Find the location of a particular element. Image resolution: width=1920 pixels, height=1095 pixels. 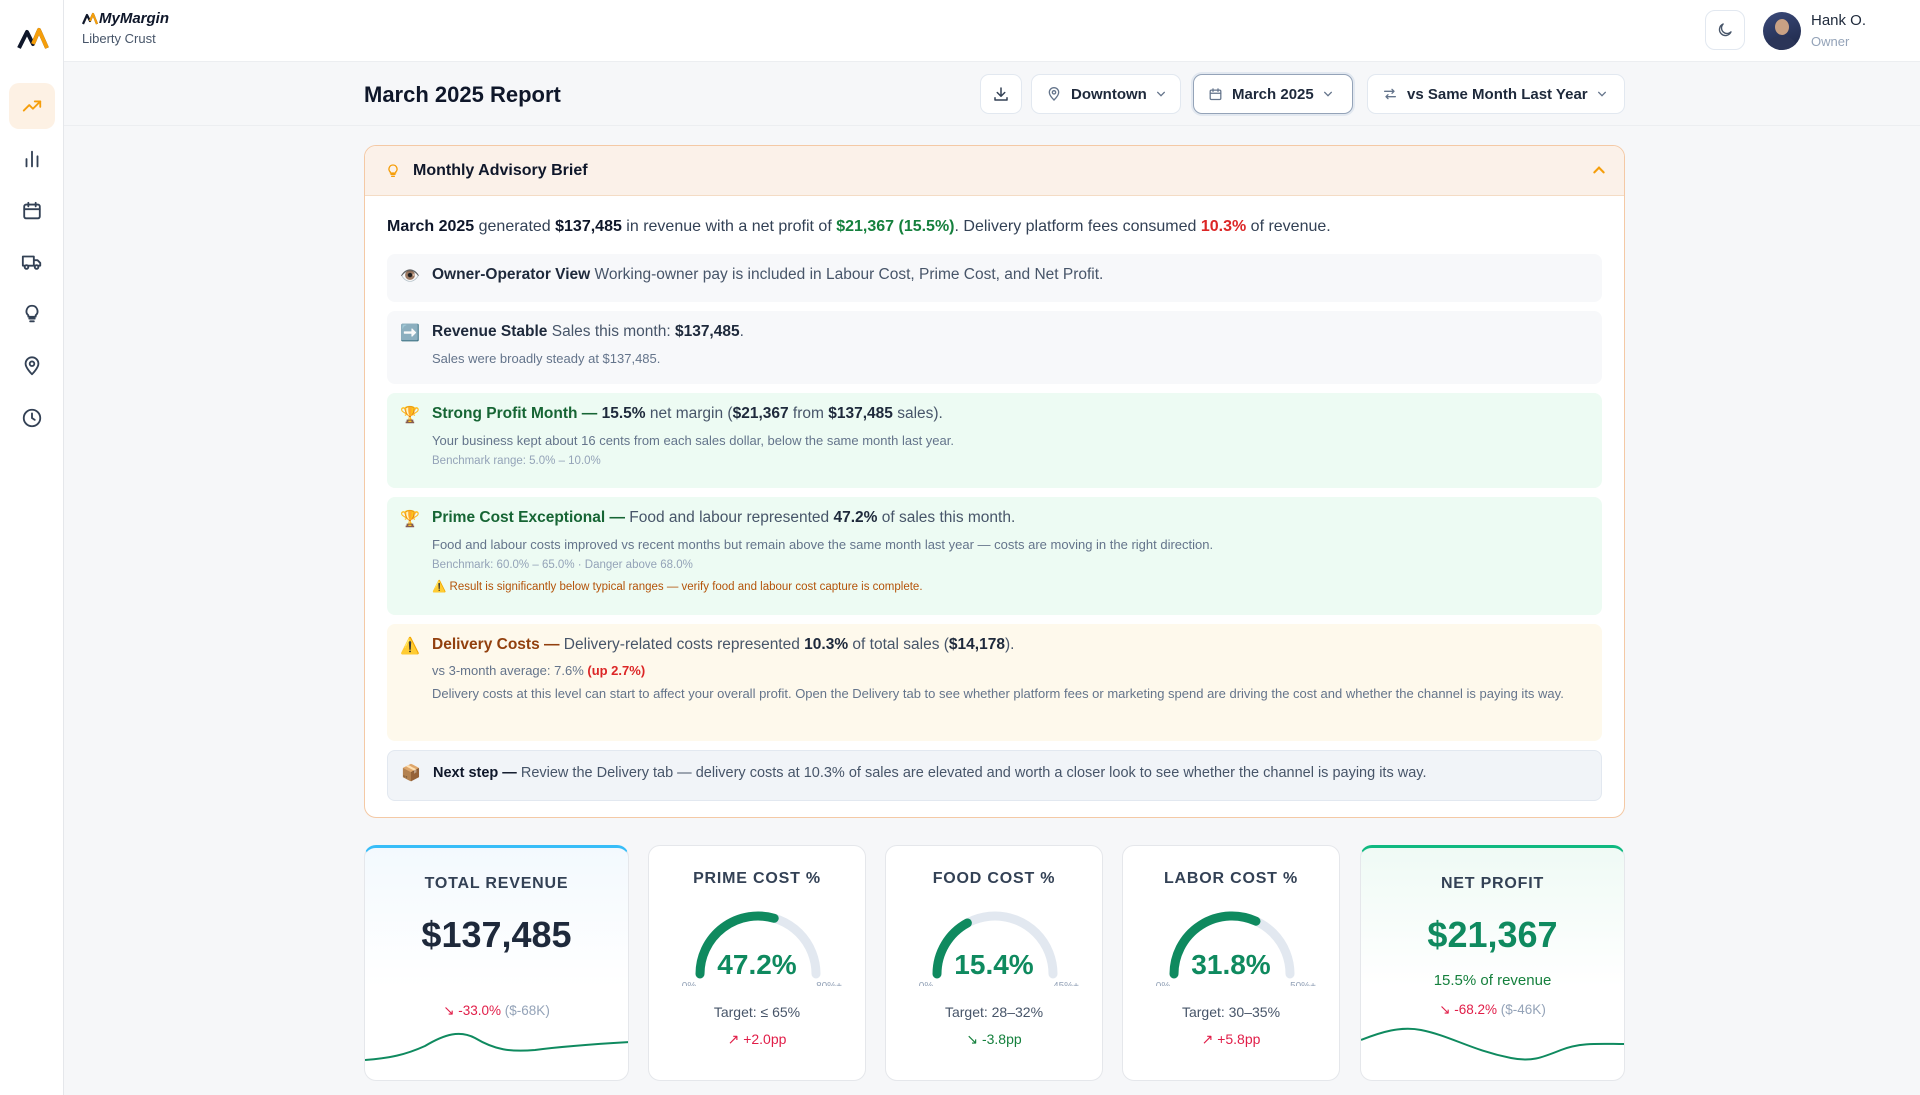

labor-cost-gauge: 0% 50%+ is located at coordinates (1236, 948).